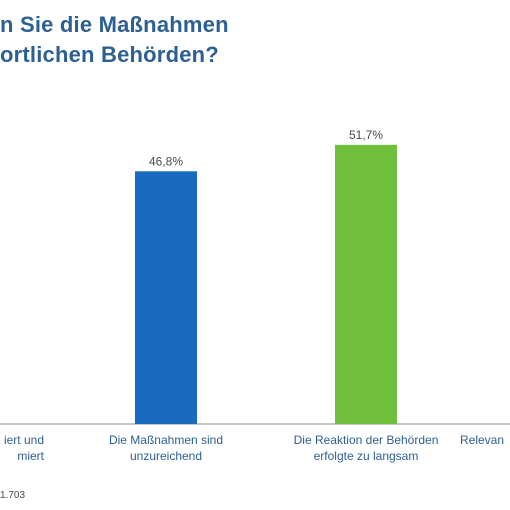 Image resolution: width=510 pixels, height=510 pixels. Describe the element at coordinates (366, 440) in the screenshot. I see `category-label-2-line-0: Die Reaktion der Behörden` at that location.